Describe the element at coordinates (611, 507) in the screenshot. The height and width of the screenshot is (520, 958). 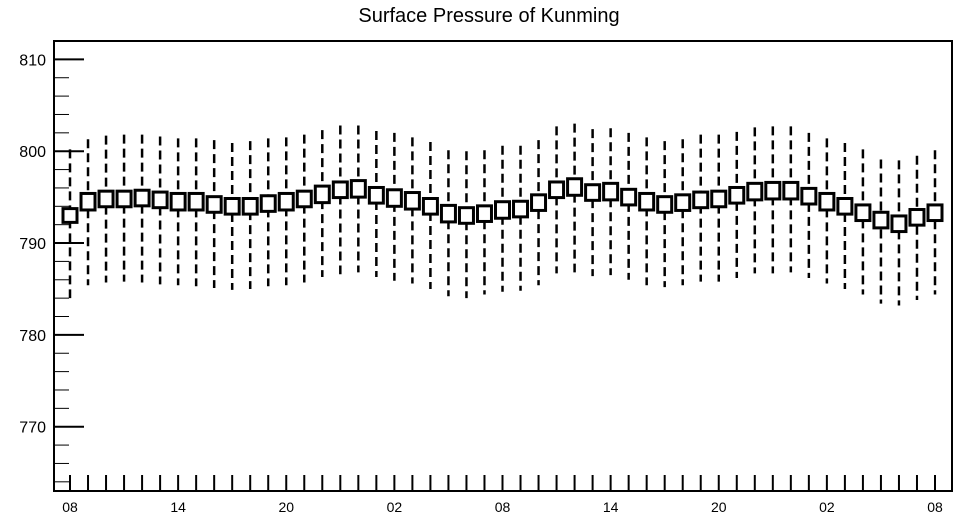
I see `x-tick-label: 14` at that location.